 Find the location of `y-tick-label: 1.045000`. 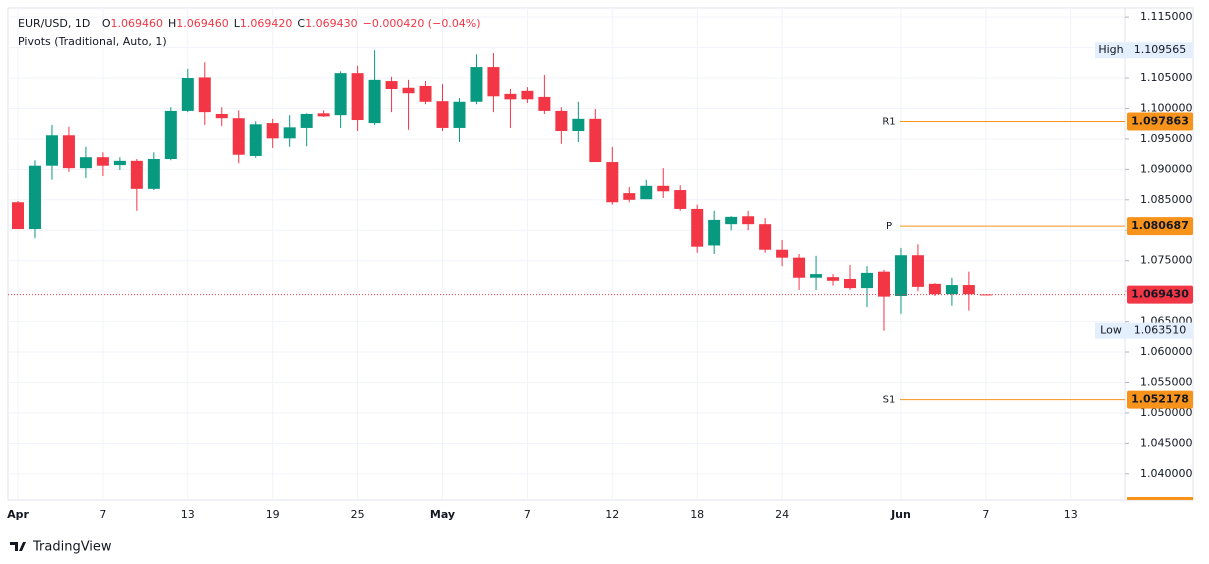

y-tick-label: 1.045000 is located at coordinates (1166, 442).